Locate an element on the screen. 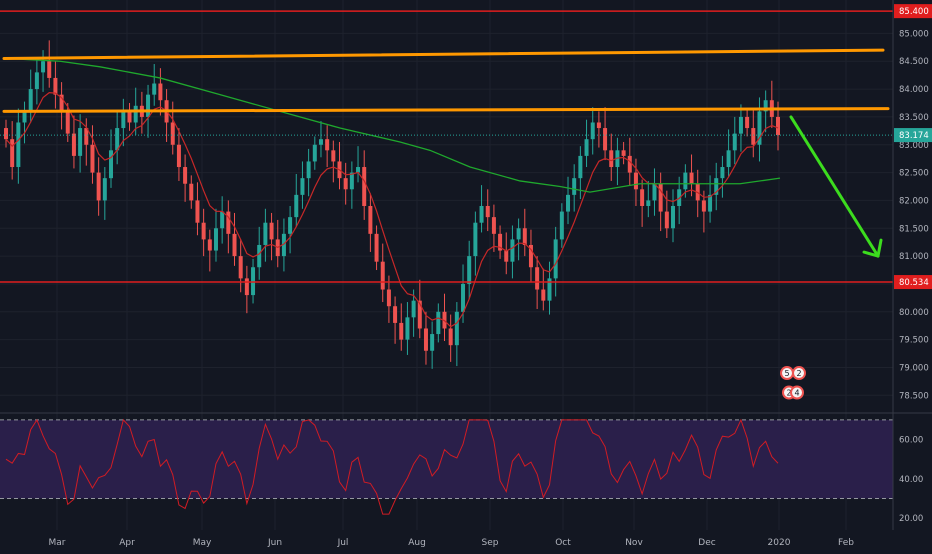  forecast-arrow-head is located at coordinates (872, 248).